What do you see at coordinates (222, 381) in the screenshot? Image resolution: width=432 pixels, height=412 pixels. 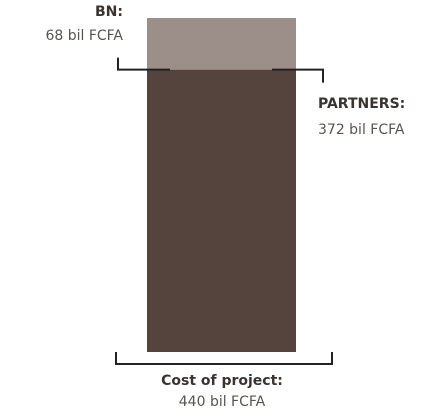 I see `total-label: Cost of project:` at bounding box center [222, 381].